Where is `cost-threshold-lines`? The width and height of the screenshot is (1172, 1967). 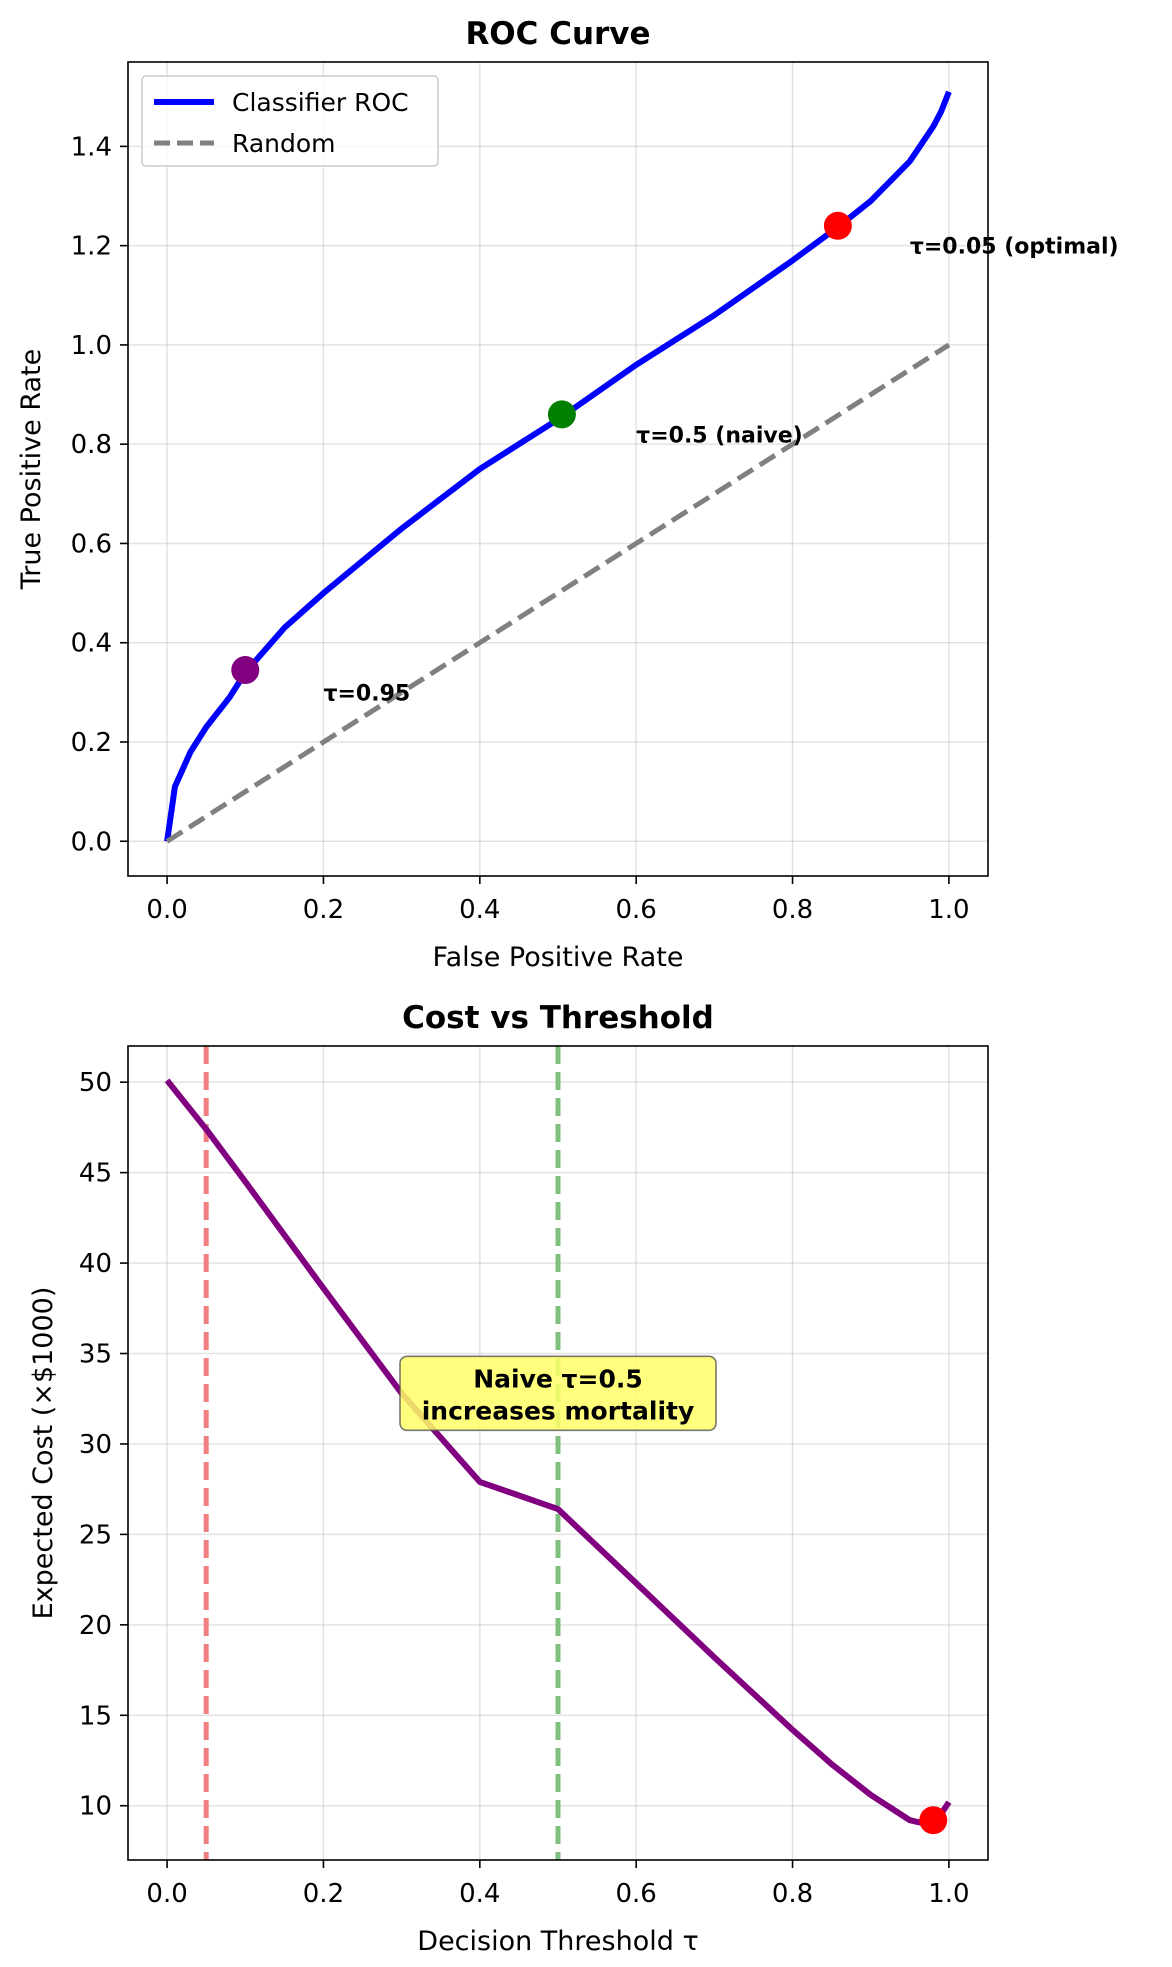
cost-threshold-lines is located at coordinates (382, 1453).